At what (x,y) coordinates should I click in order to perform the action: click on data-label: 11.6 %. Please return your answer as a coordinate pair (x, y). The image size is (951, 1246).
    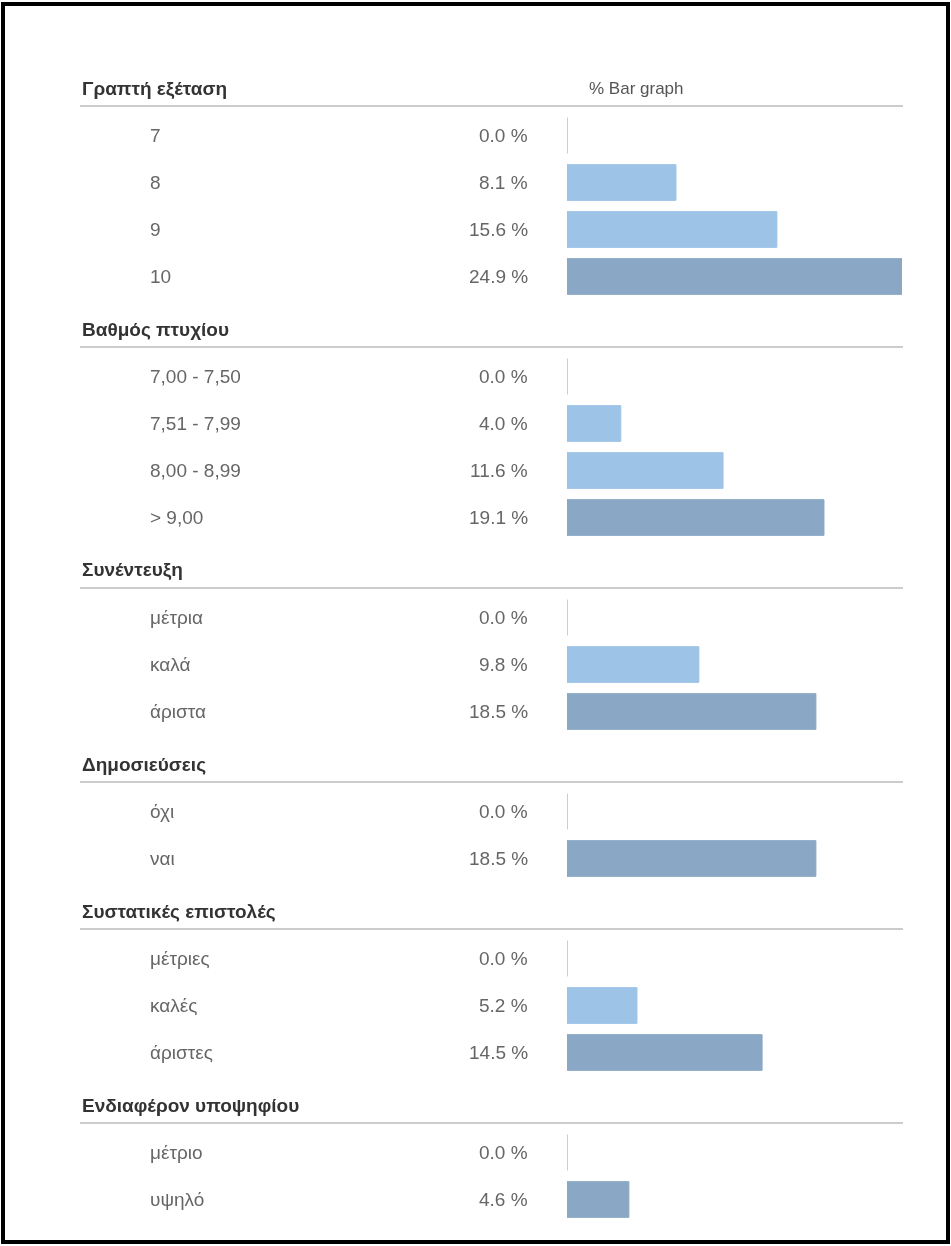
    Looking at the image, I should click on (499, 470).